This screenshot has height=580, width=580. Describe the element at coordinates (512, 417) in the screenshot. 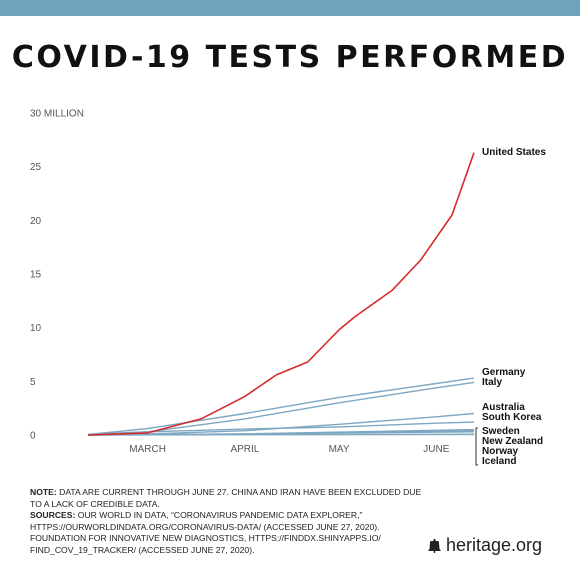

I see `series-label-south-korea: South Korea` at that location.